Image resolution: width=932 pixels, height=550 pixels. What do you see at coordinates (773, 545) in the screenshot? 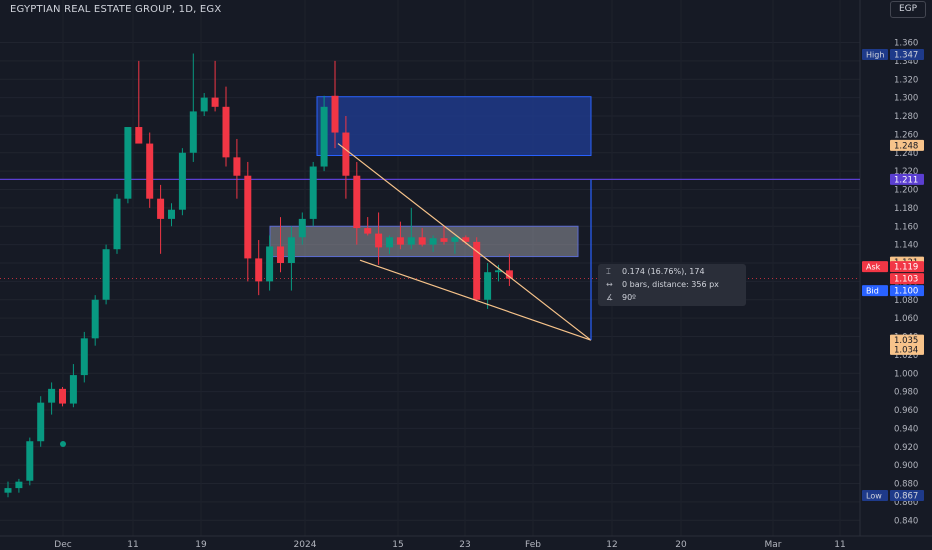
I see `x-tick-label: Mar` at bounding box center [773, 545].